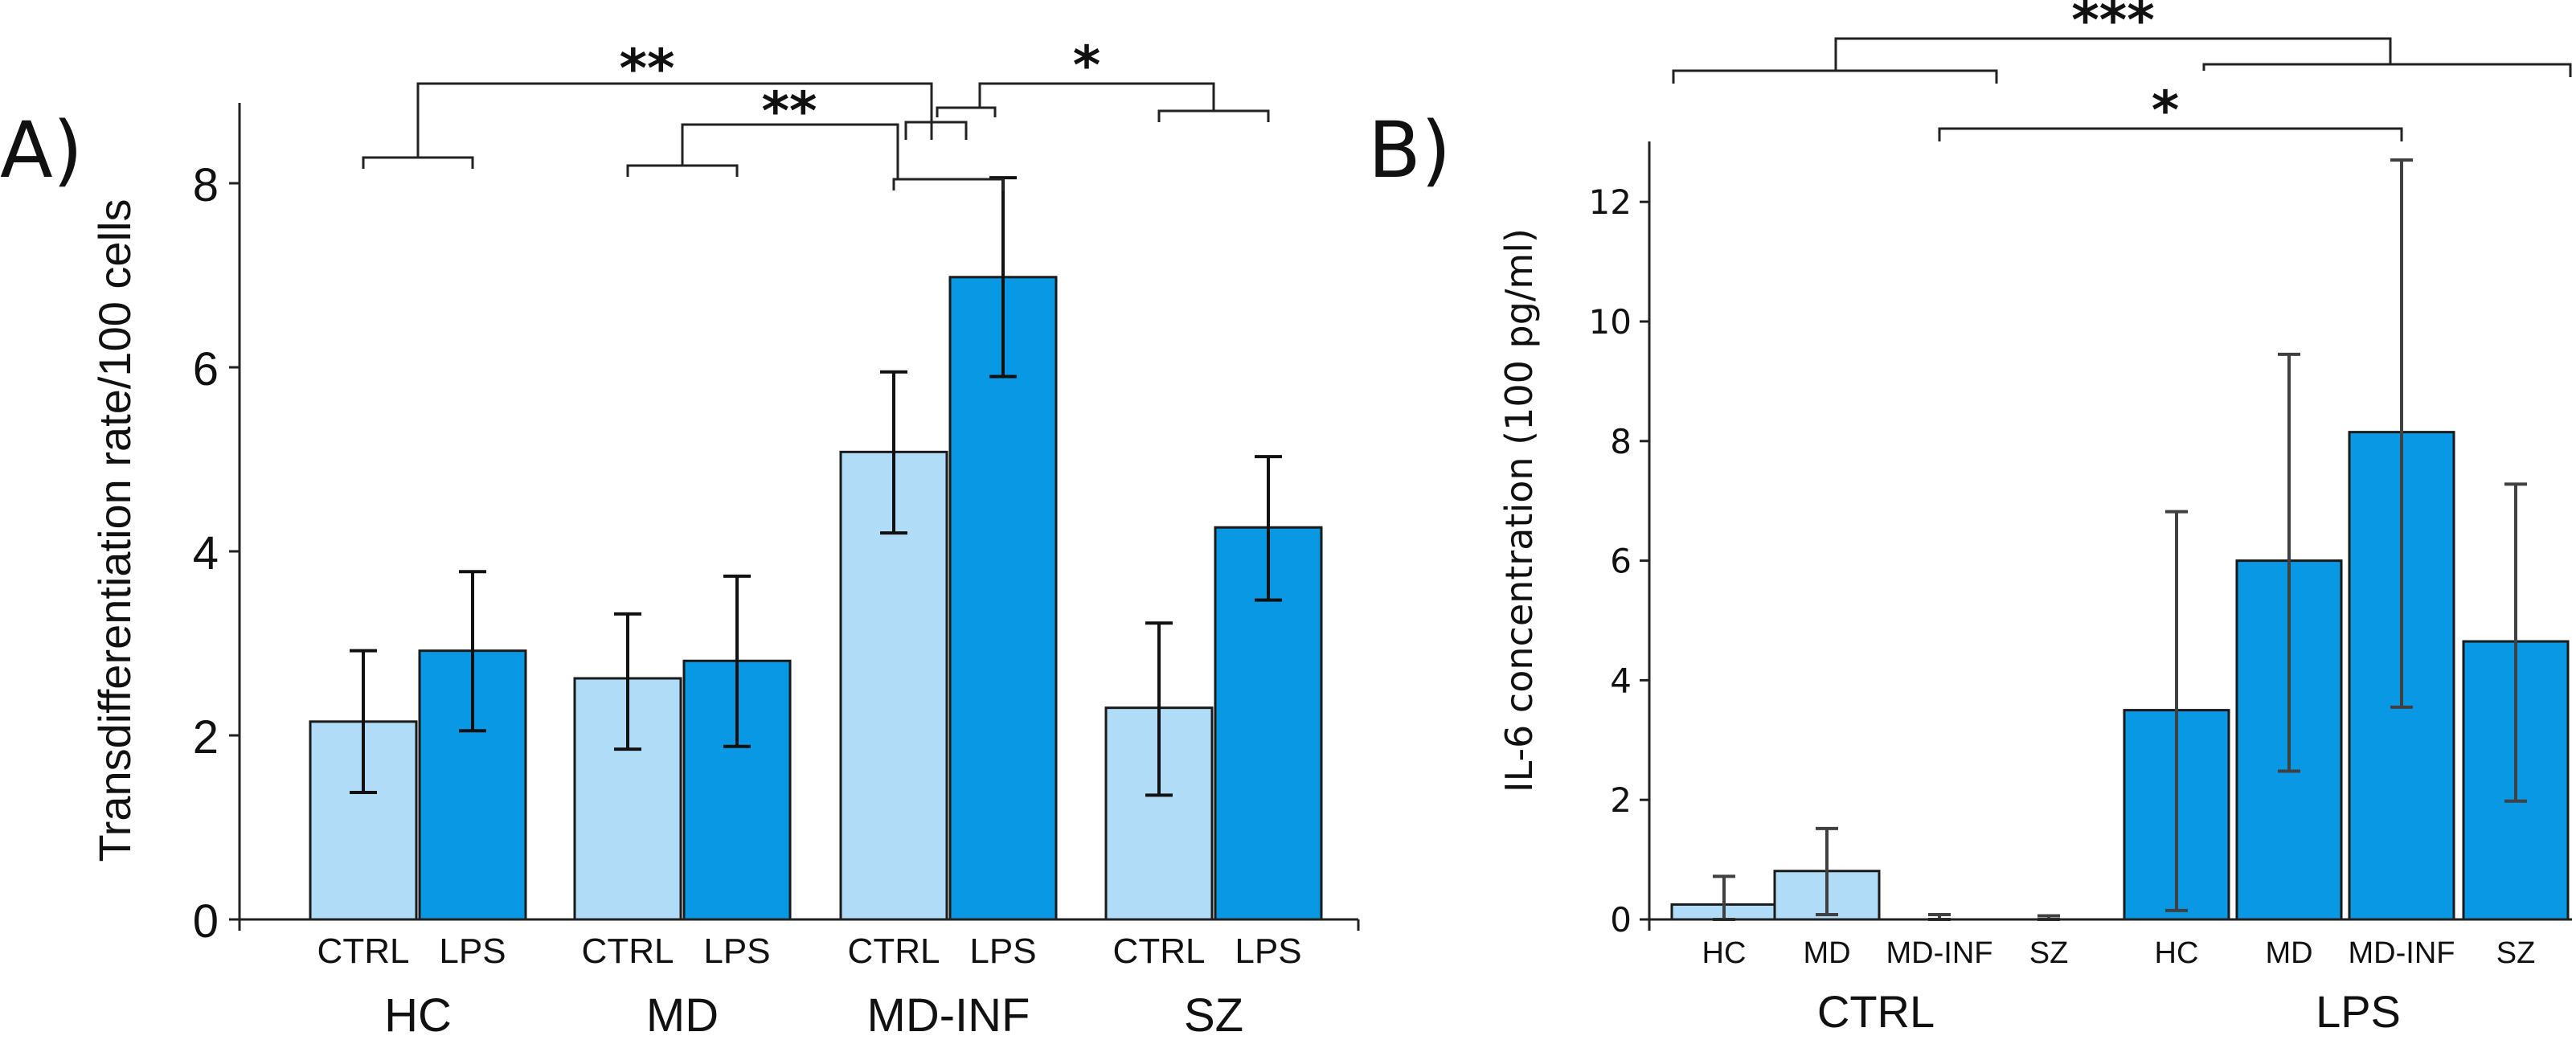  I want to click on significance-label: ***, so click(2113, 26).